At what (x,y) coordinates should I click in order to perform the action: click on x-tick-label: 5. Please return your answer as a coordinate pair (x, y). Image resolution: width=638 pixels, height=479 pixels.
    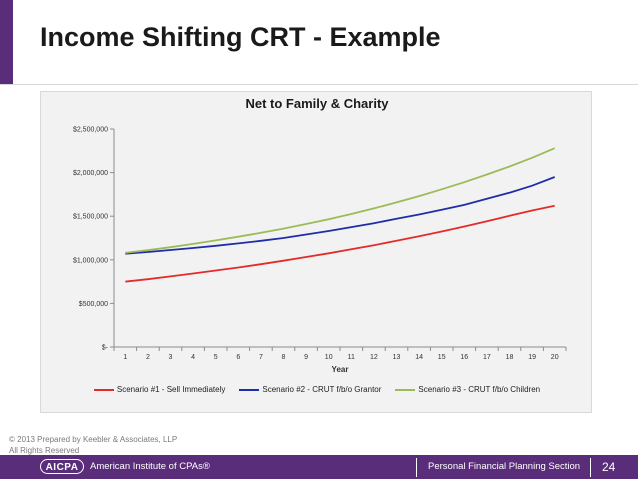
    Looking at the image, I should click on (216, 357).